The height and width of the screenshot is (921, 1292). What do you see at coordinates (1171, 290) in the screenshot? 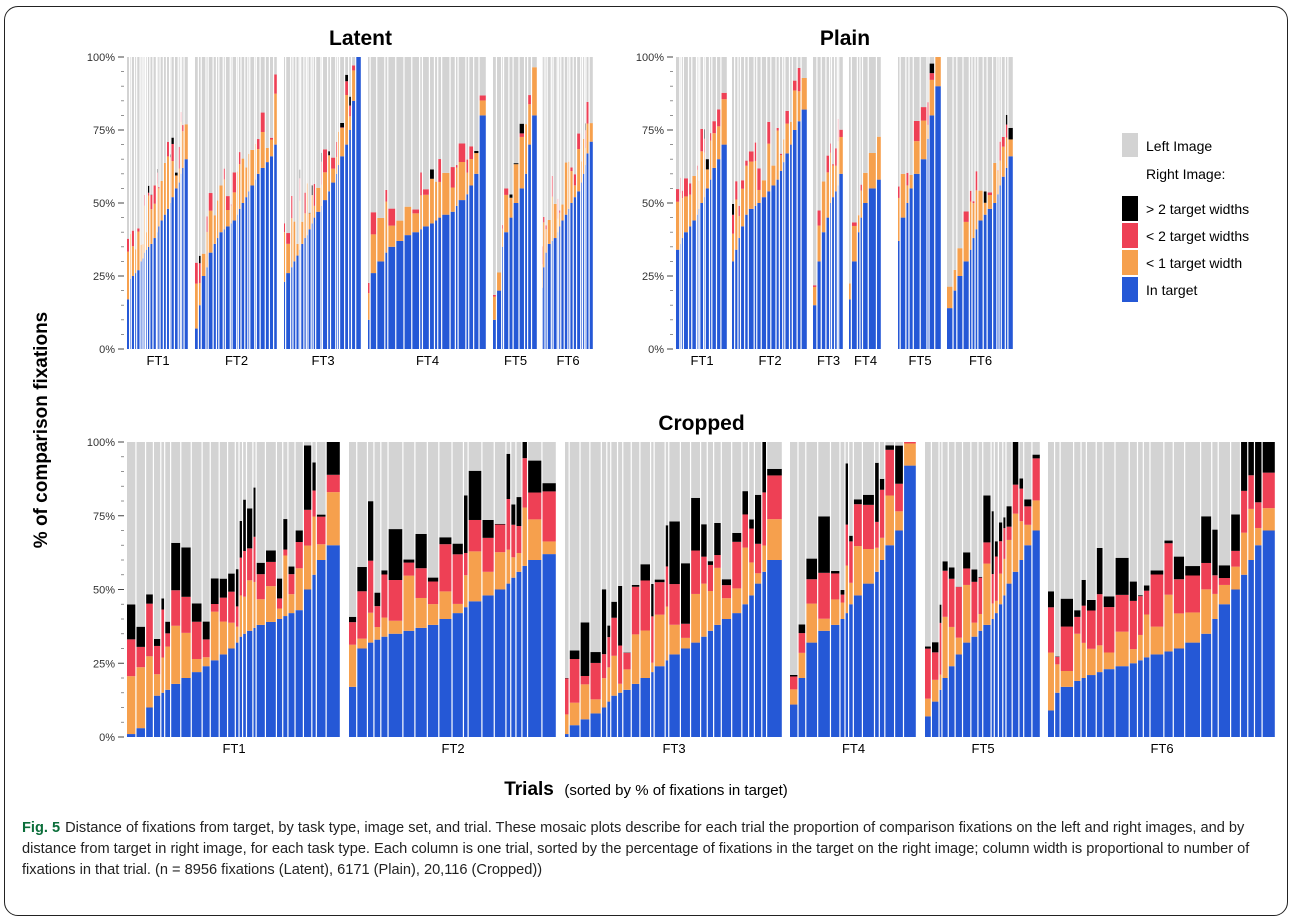
I see `legend-label: In target` at bounding box center [1171, 290].